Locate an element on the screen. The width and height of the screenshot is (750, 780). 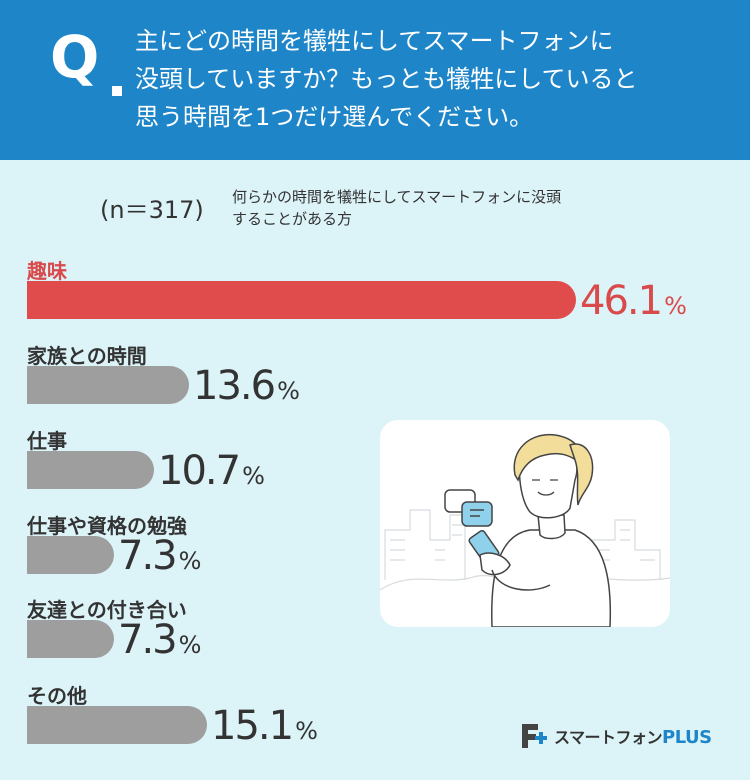
category-label: 仕事や資格の勉強 is located at coordinates (107, 526).